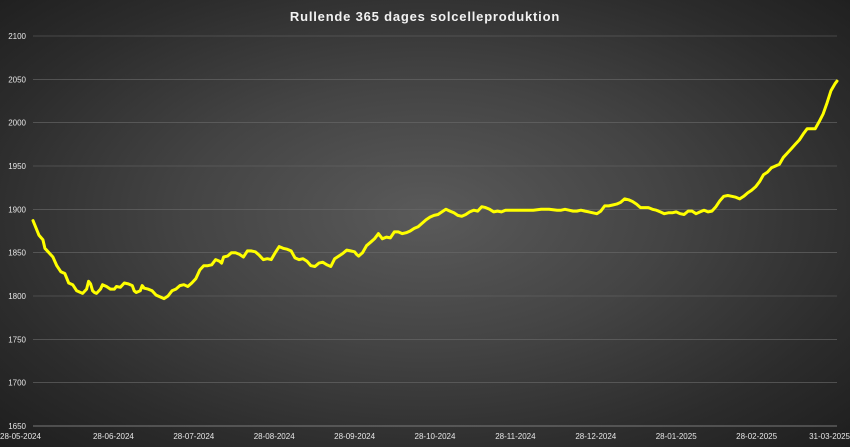 The image size is (850, 447). What do you see at coordinates (17, 36) in the screenshot?
I see `y-tick-label: 2100` at bounding box center [17, 36].